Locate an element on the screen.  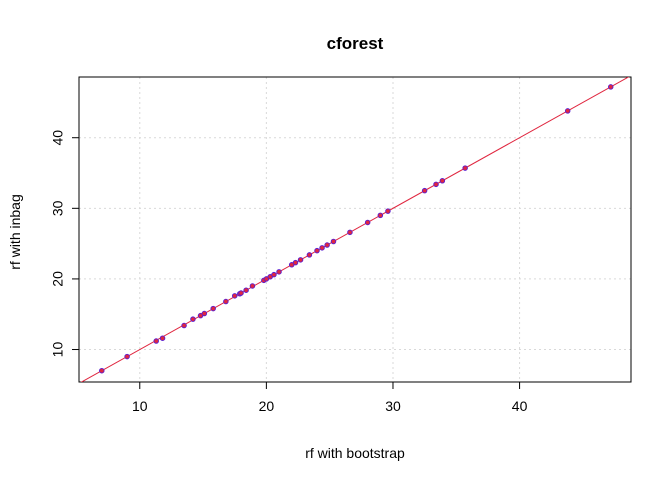
y-tick-label-3: 40 is located at coordinates (58, 138).